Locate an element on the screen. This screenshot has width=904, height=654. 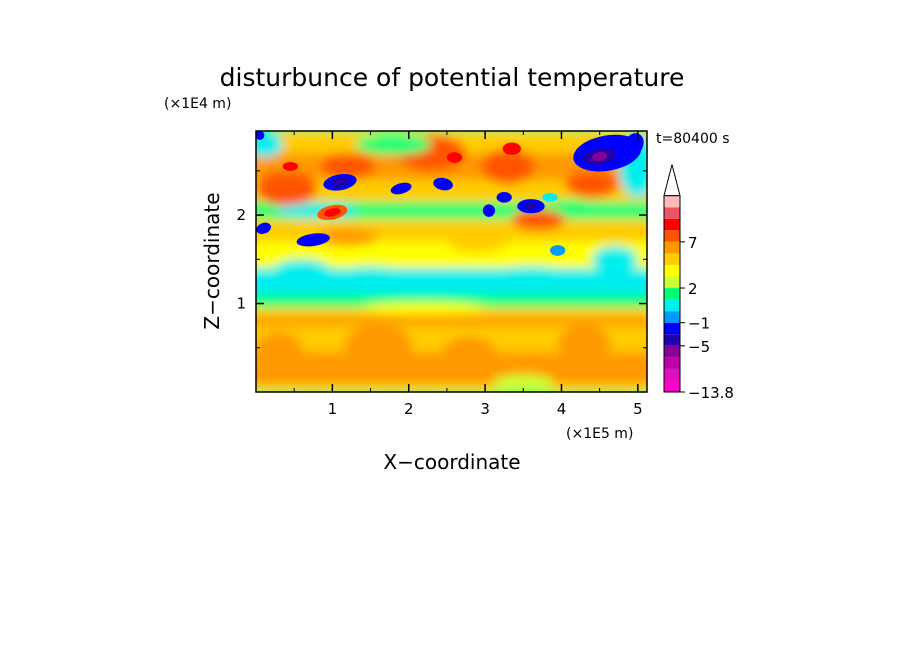
y-tick-label: 1 is located at coordinates (241, 304).